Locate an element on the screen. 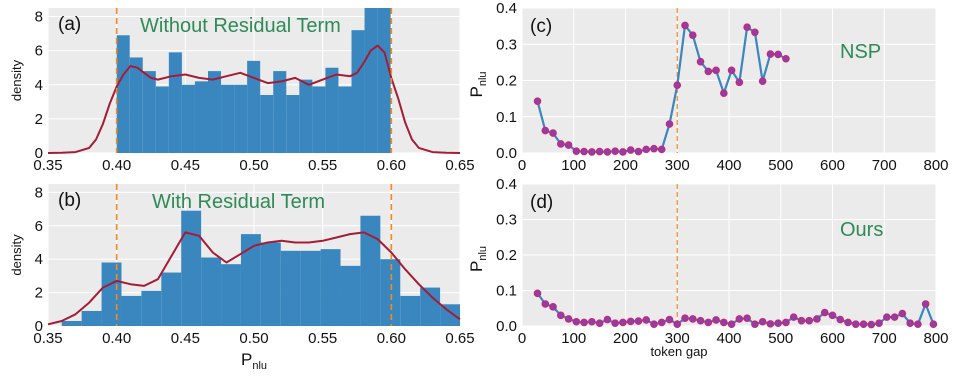  x-axis-label: Pnlu is located at coordinates (254, 361).